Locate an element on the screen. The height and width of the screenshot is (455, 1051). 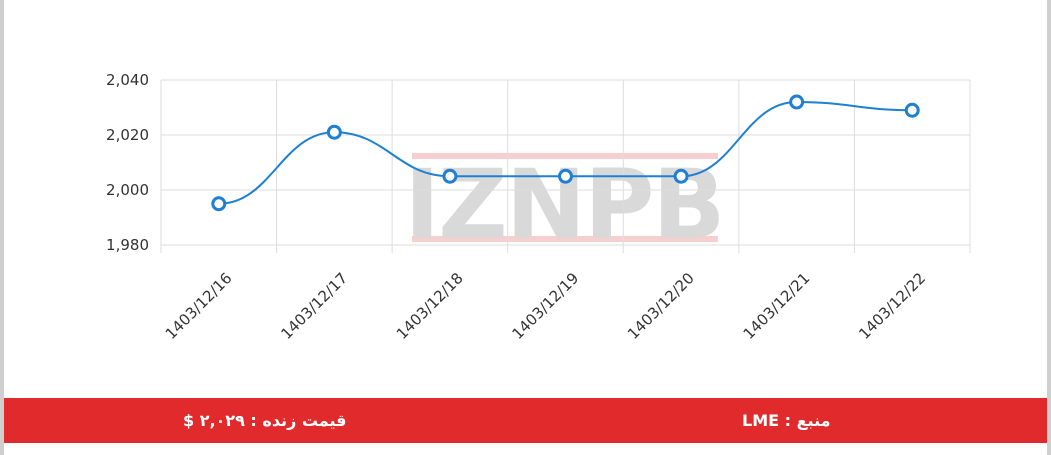
x-tick-label: 1403/12/16 is located at coordinates (199, 306).